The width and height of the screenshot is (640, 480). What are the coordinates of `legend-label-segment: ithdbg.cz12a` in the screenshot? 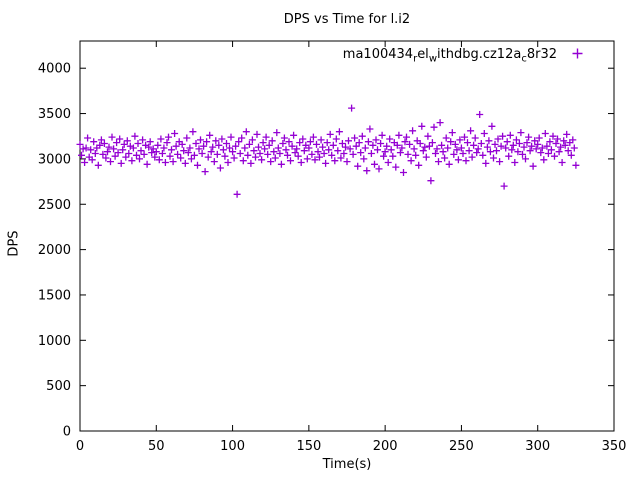 It's located at (479, 54).